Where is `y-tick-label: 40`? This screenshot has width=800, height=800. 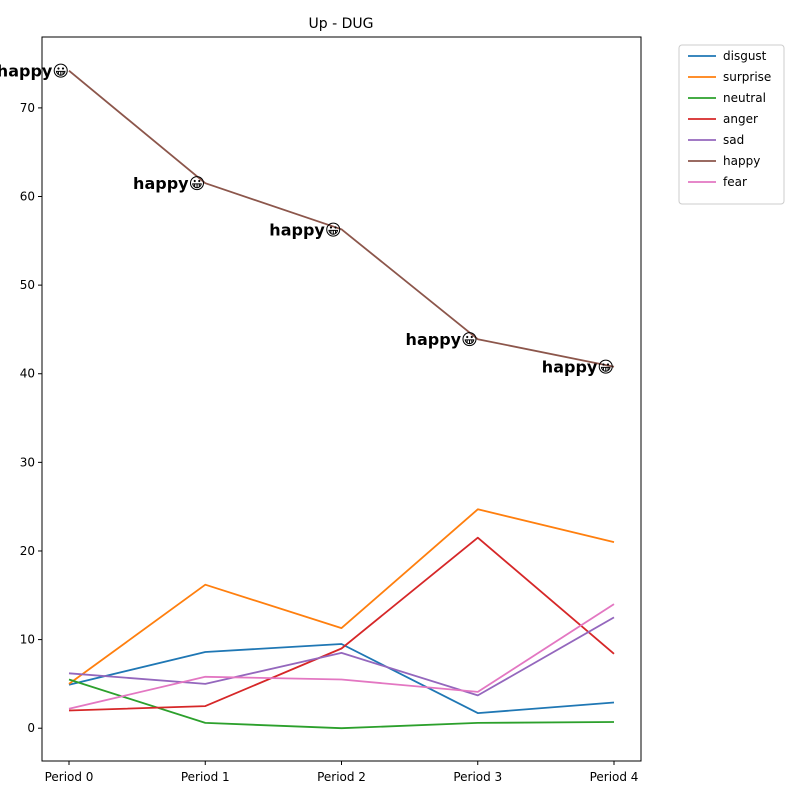
y-tick-label: 40 is located at coordinates (27, 374).